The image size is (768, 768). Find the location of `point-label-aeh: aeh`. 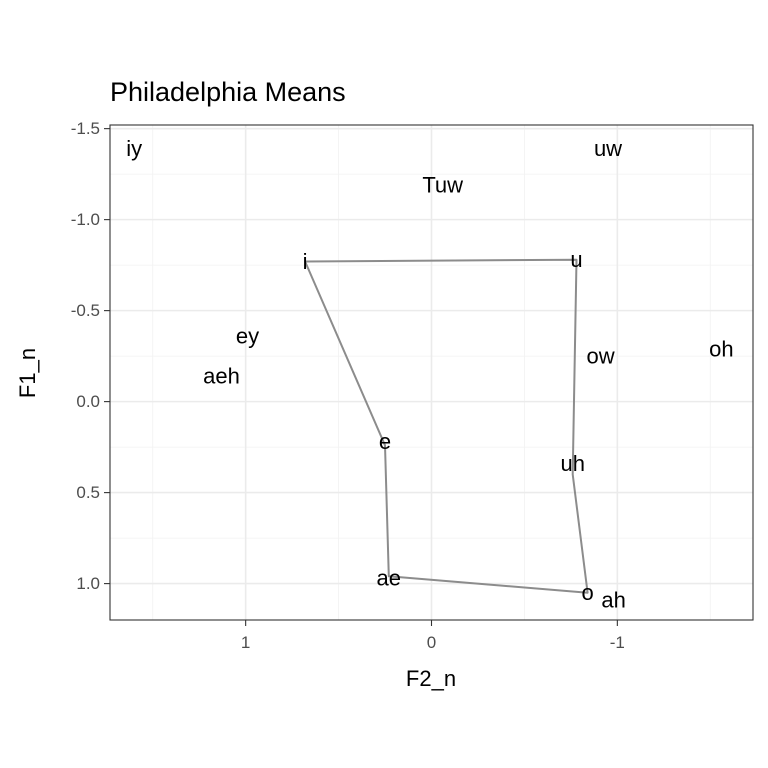

point-label-aeh: aeh is located at coordinates (221, 376).